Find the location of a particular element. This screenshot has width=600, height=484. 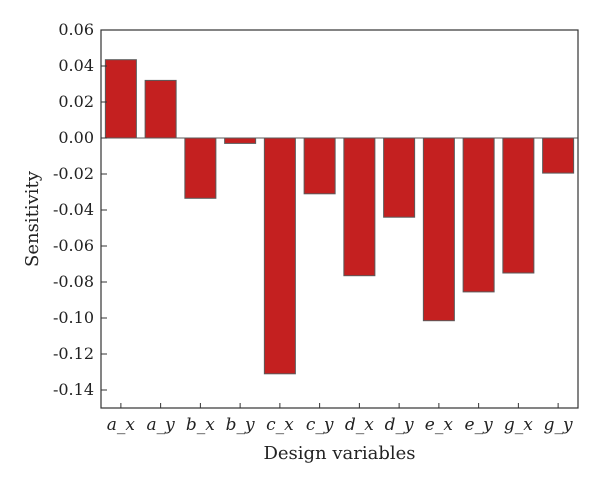

x-tick-label: g_x is located at coordinates (518, 425).